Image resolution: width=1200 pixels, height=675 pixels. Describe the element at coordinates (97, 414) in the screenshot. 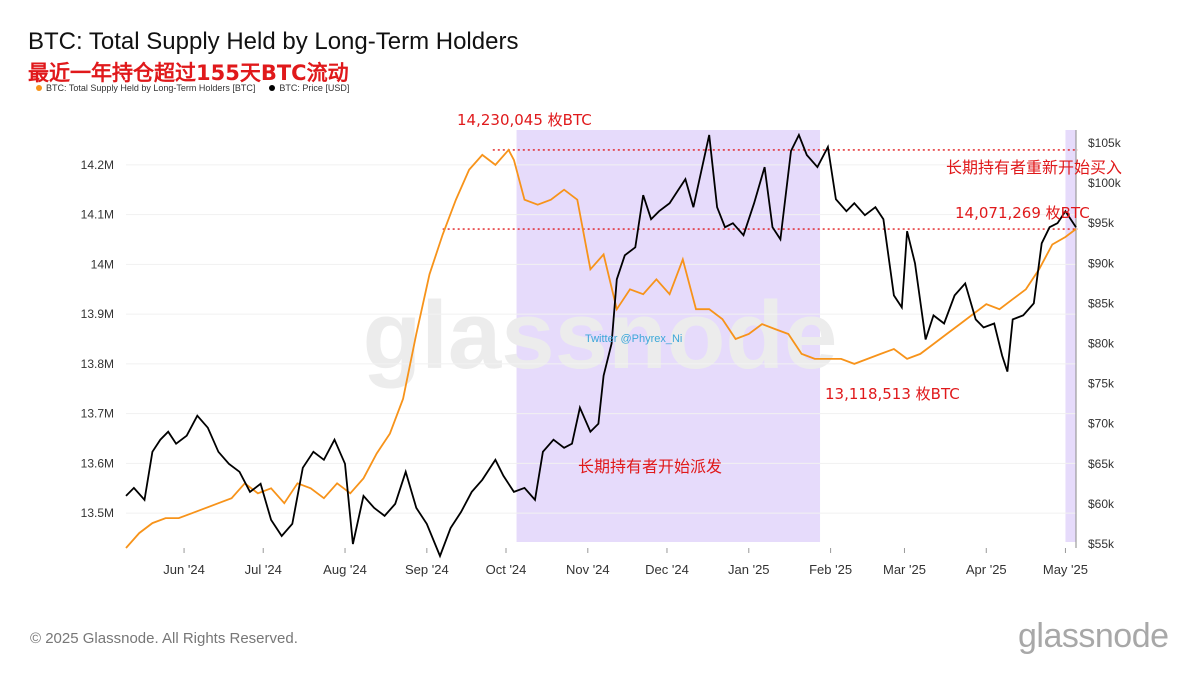

I see `y-left-tick-label: 13.7M` at that location.